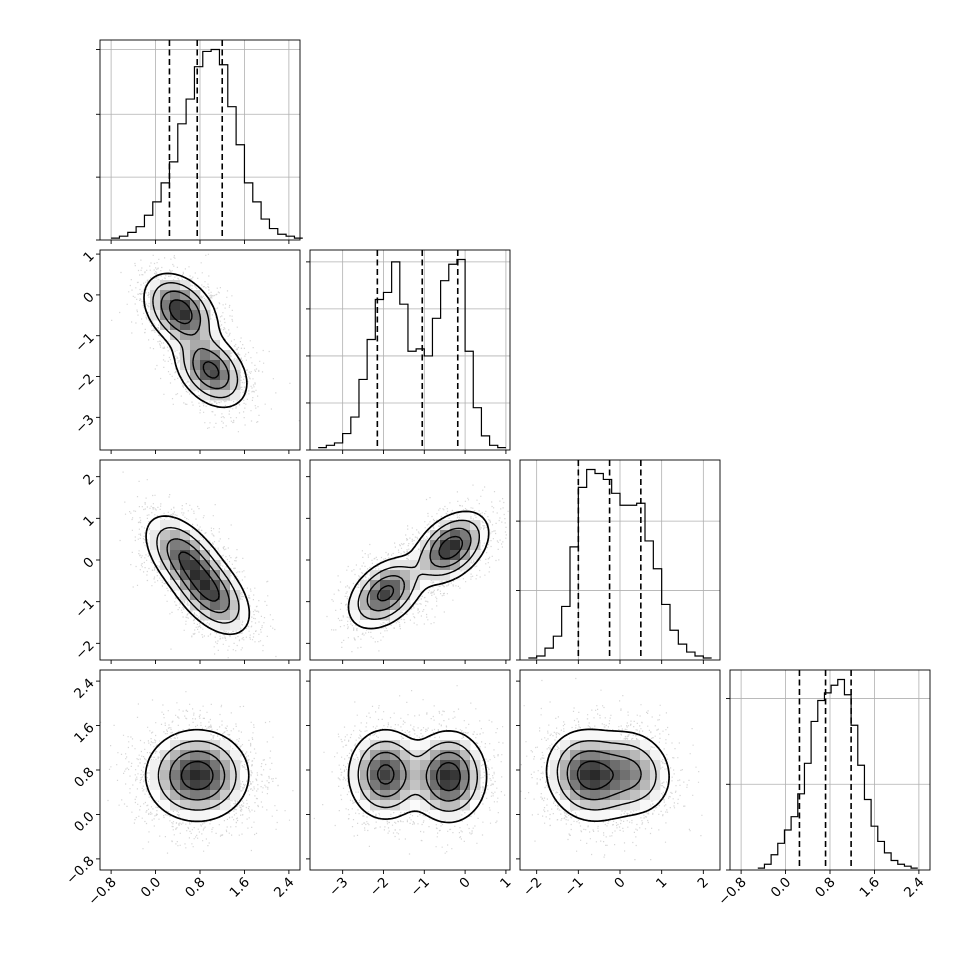 This screenshot has height=970, width=970. I want to click on y-tick-label: 0.0, so click(84, 822).